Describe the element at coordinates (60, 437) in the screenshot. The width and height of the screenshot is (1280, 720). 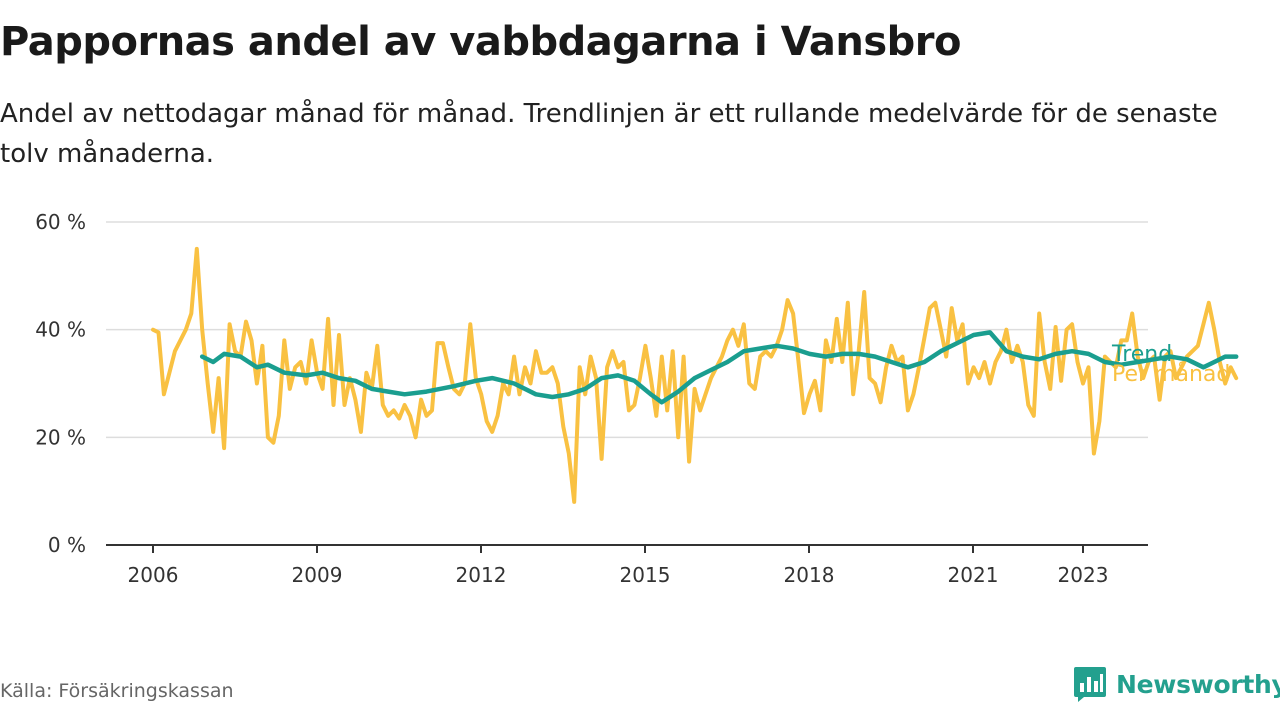
I see `y-tick-label: 20 %` at that location.